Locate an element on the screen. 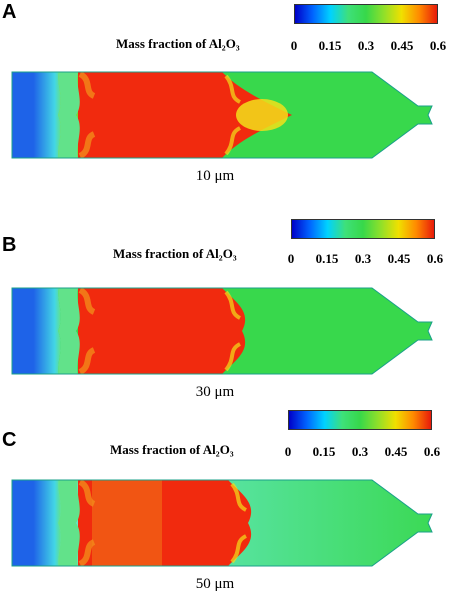  panel-label-c: C is located at coordinates (9, 440).